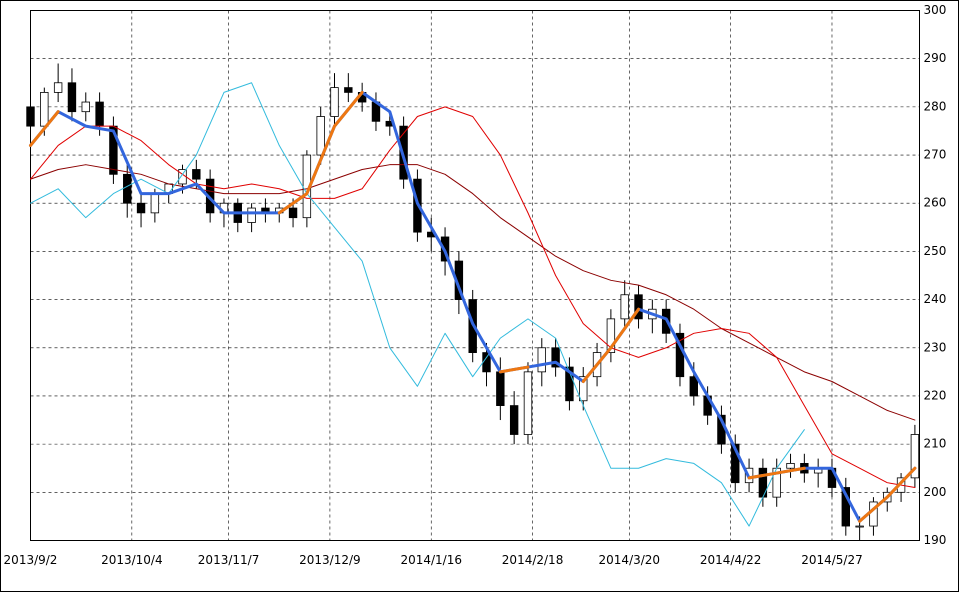 The image size is (959, 592). I want to click on x-tick-label: 2014/3/20, so click(630, 560).